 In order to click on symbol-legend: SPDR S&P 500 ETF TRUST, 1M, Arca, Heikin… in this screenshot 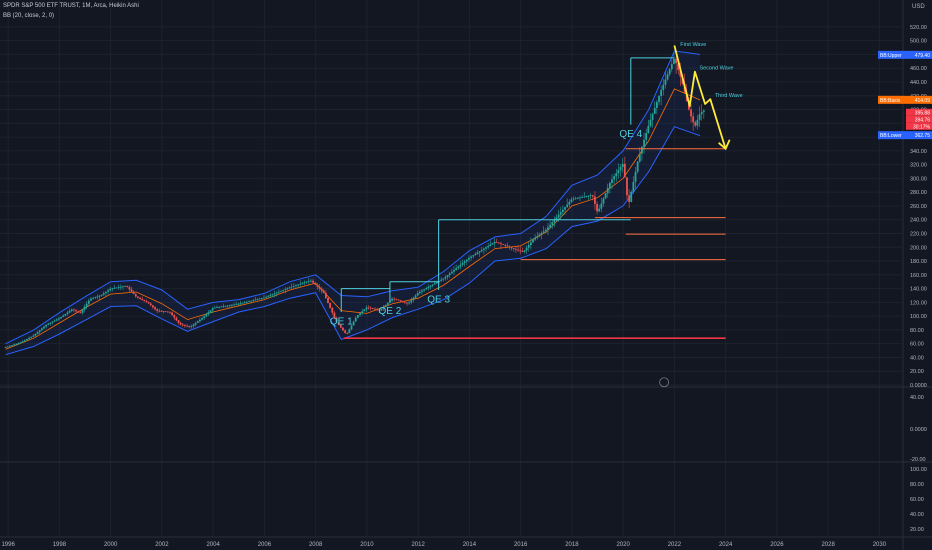, I will do `click(71, 6)`.